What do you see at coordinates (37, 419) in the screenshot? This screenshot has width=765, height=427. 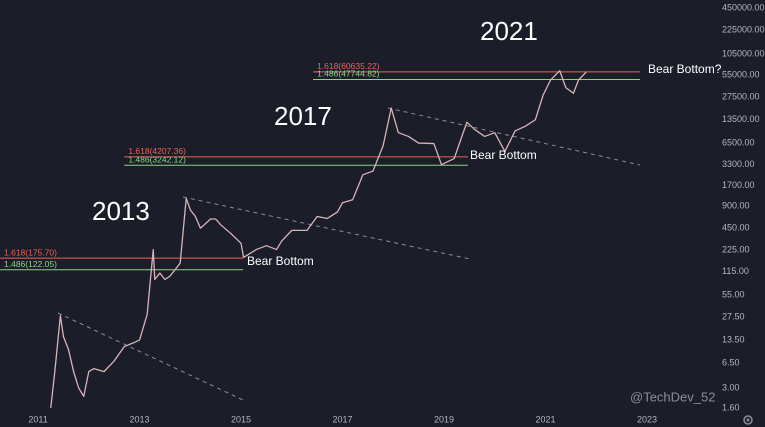 I see `x-tick-label: 2011` at bounding box center [37, 419].